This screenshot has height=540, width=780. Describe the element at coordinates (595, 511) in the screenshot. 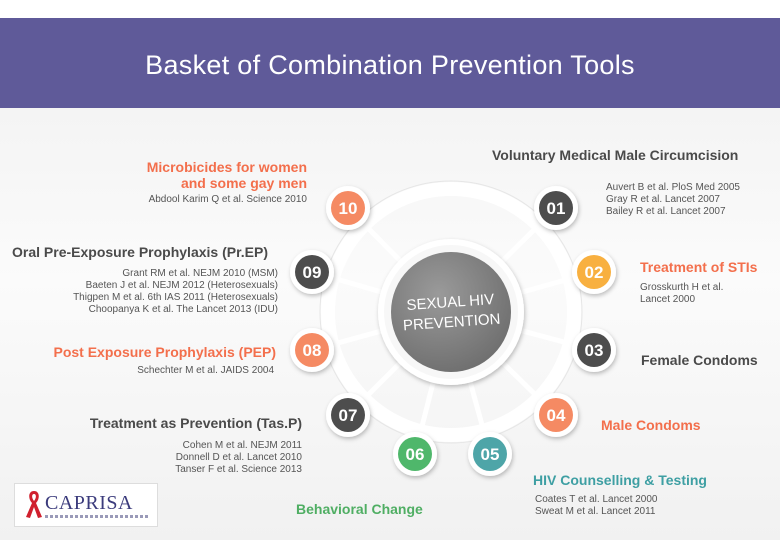

I see `ref-line: Sweat M et al. Lancet 2011` at that location.